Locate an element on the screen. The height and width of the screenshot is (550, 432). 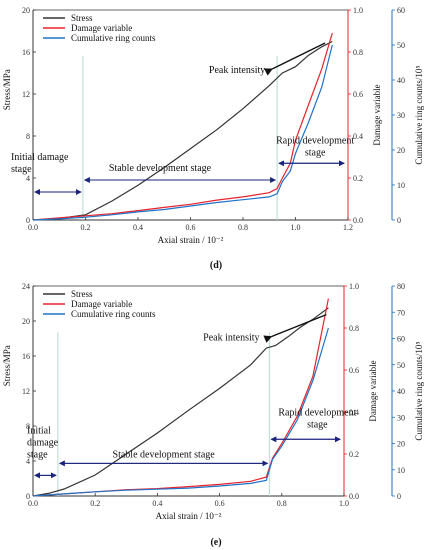
damage-tick-label-e: 0.4 is located at coordinates (354, 412).